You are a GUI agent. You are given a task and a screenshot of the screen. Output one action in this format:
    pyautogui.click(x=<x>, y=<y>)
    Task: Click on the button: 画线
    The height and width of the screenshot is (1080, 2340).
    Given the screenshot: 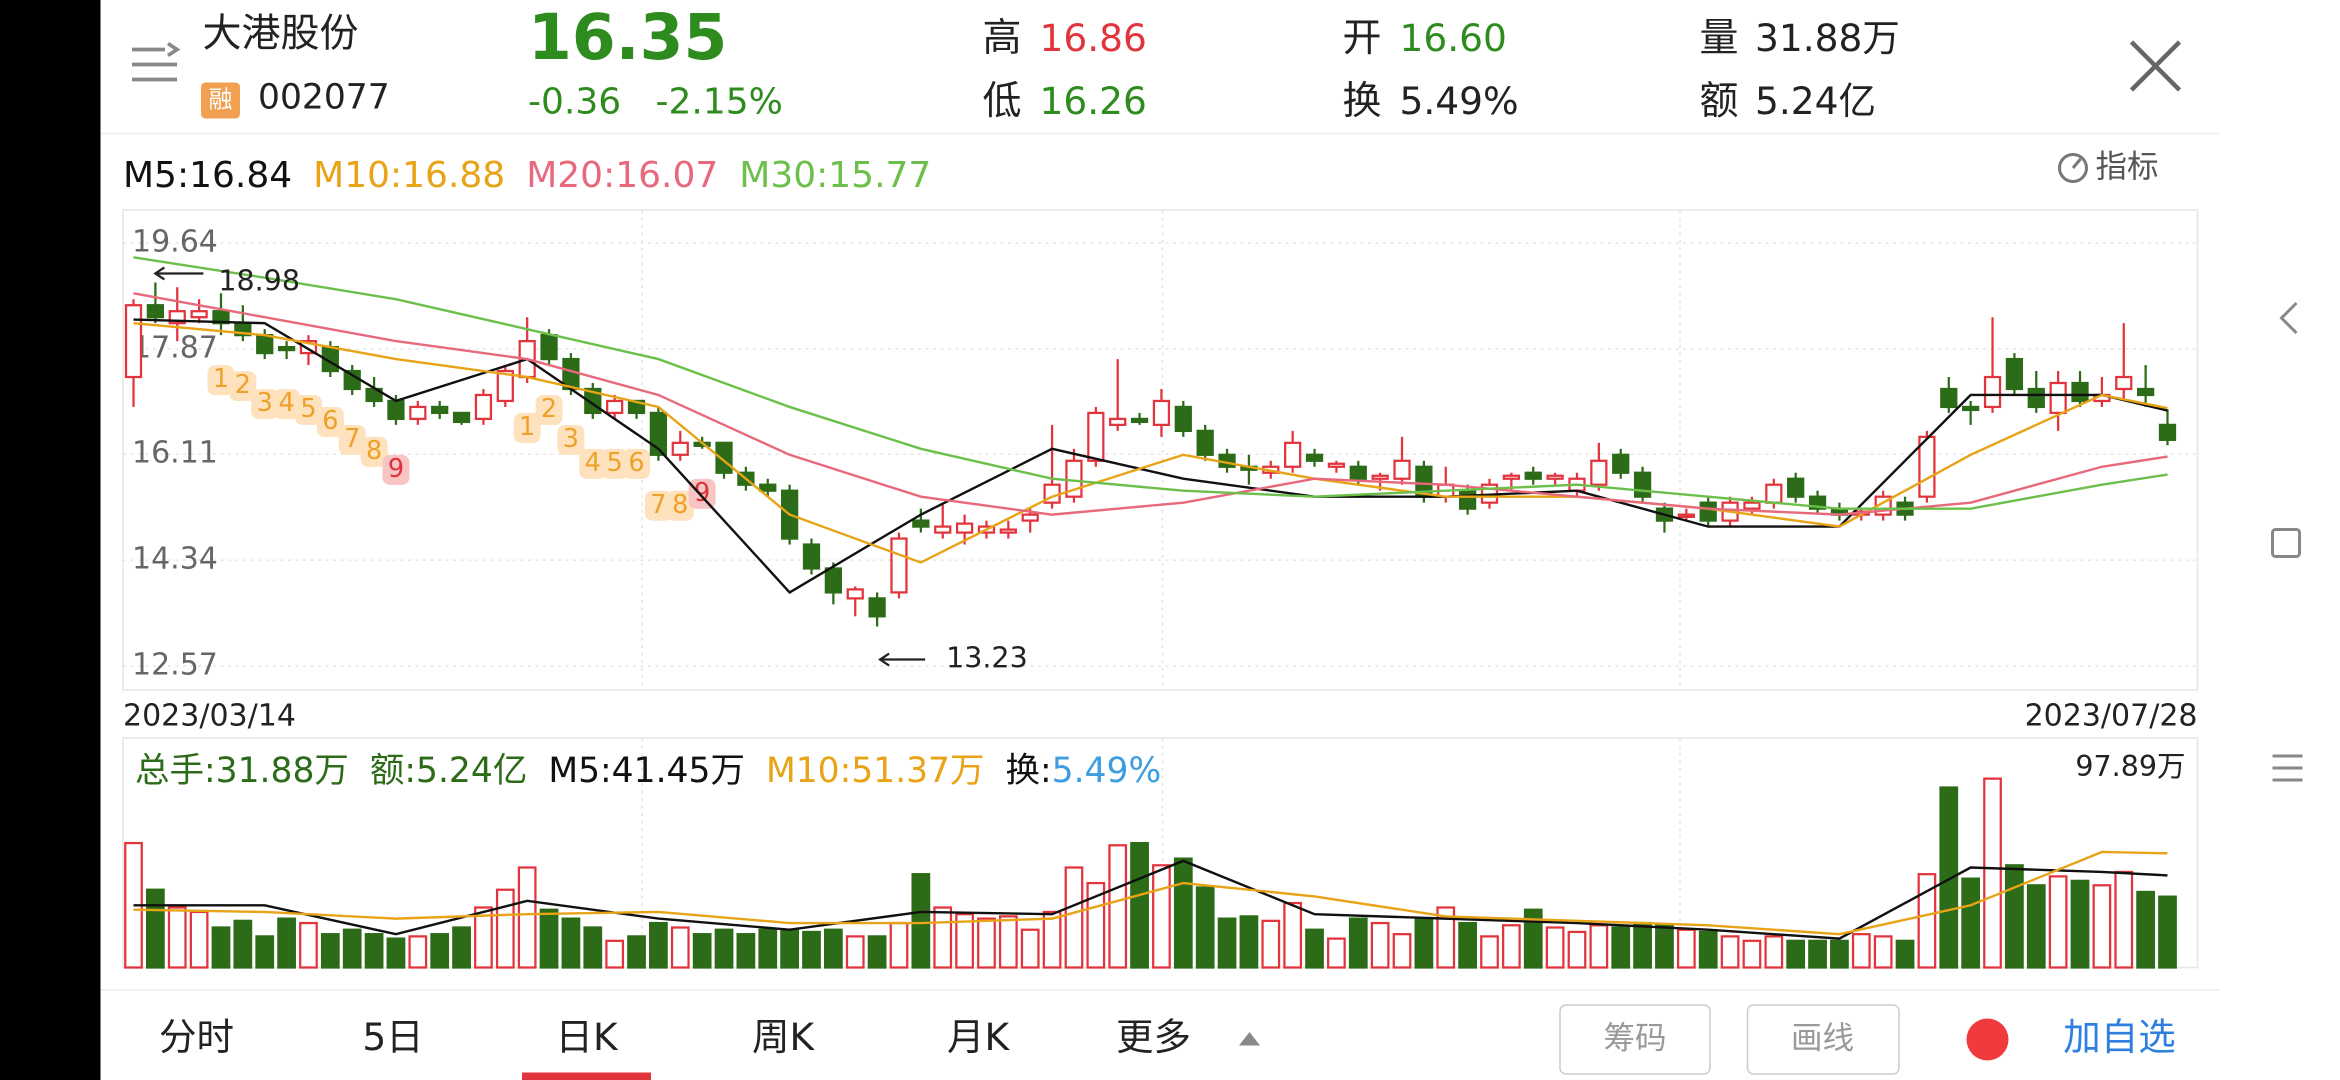 What is the action you would take?
    pyautogui.click(x=1823, y=1039)
    